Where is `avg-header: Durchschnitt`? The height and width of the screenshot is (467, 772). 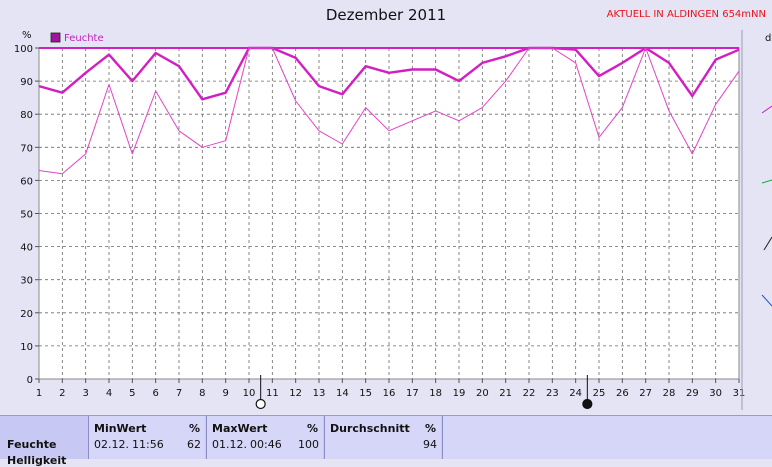 avg-header: Durchschnitt is located at coordinates (370, 428).